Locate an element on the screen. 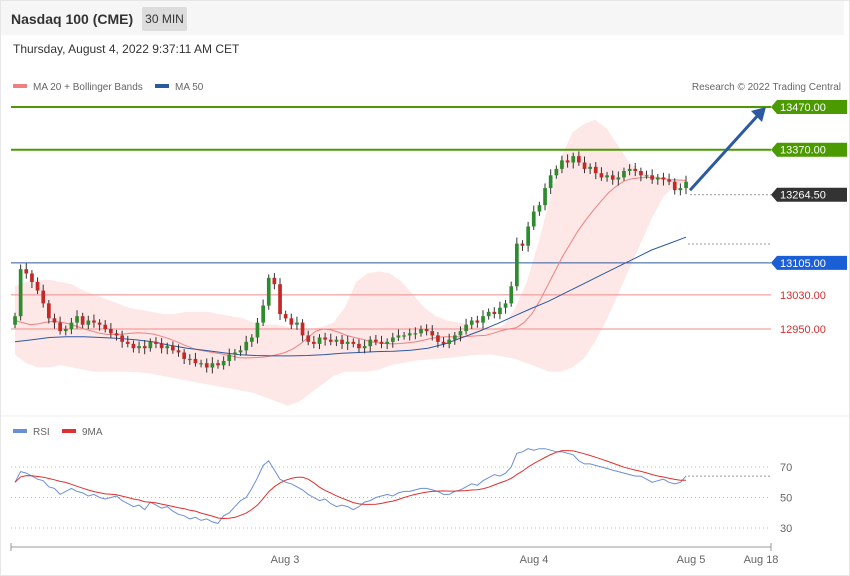 The height and width of the screenshot is (576, 850). level-label: 13030.00 is located at coordinates (803, 296).